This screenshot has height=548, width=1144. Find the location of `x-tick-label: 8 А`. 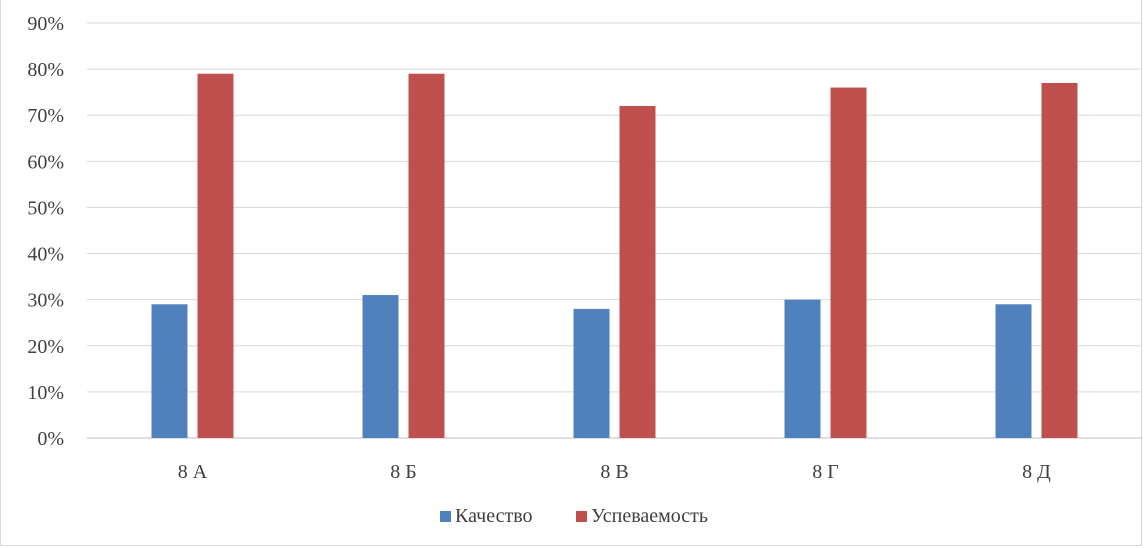

x-tick-label: 8 А is located at coordinates (193, 472).